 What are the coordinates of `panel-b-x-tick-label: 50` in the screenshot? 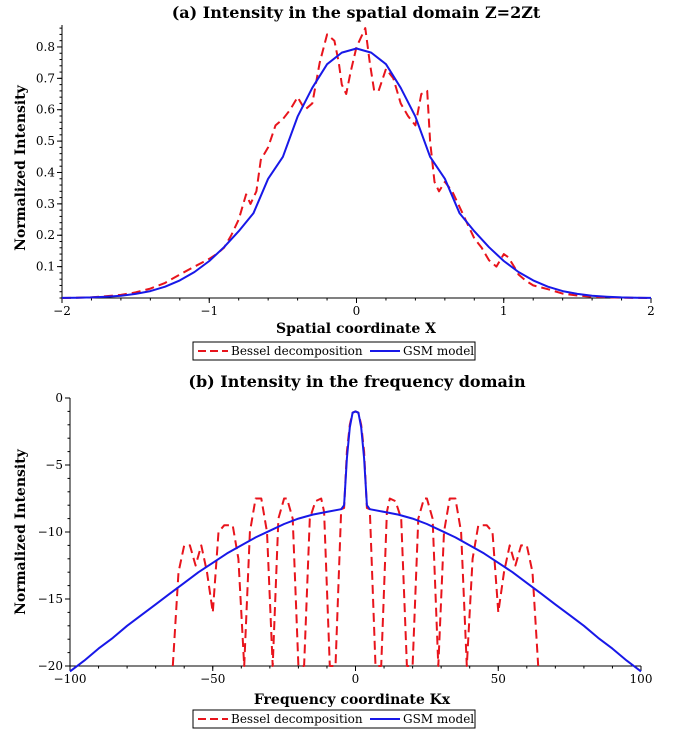 It's located at (498, 679).